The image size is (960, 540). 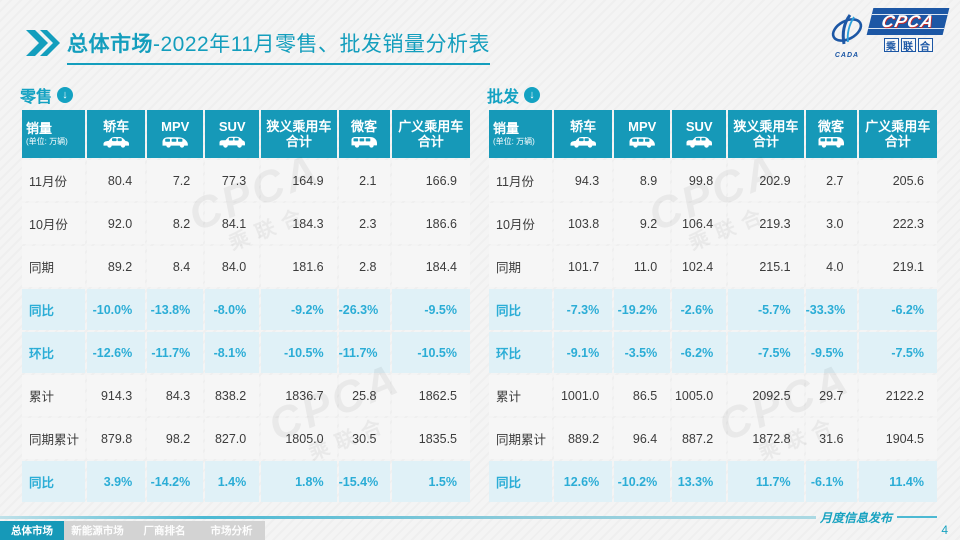 What do you see at coordinates (116, 438) in the screenshot?
I see `value-cell: 879.8` at bounding box center [116, 438].